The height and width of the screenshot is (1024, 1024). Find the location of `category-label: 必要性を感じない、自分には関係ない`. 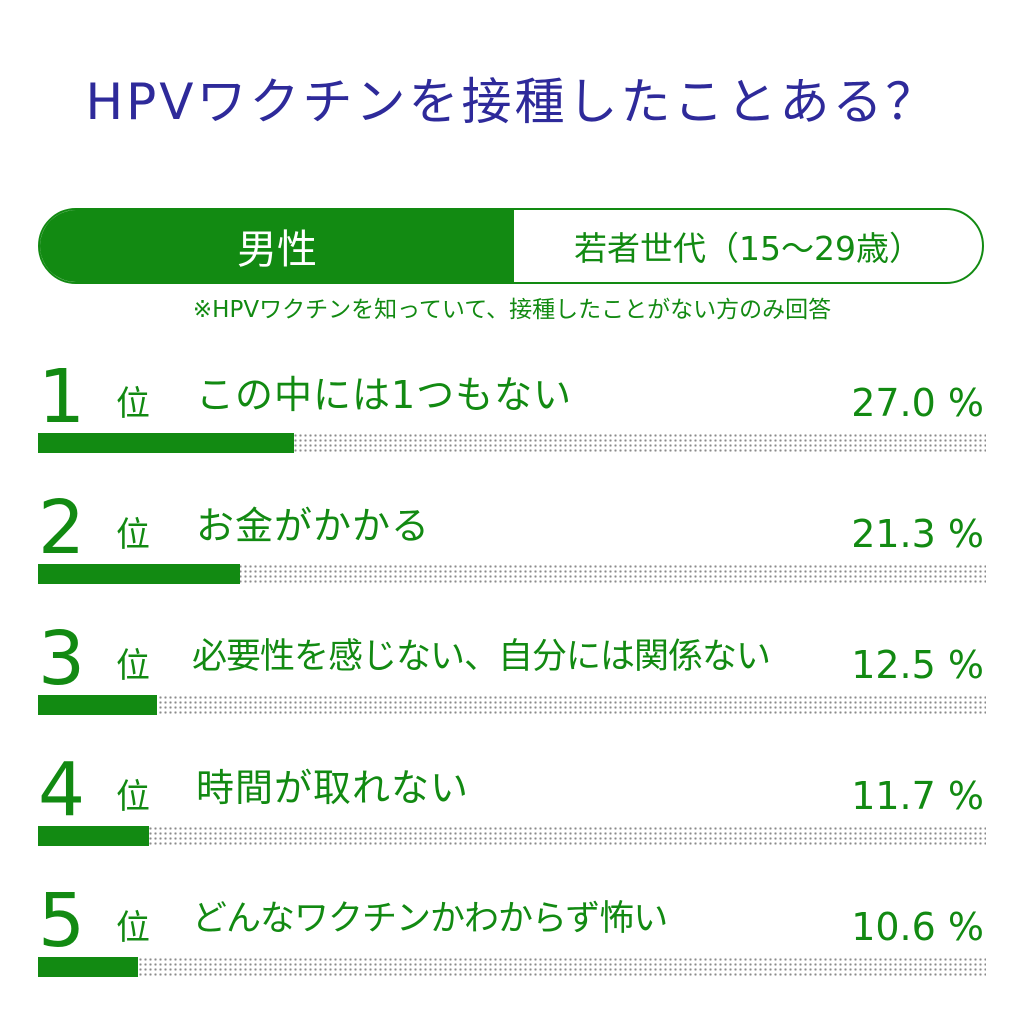

category-label: 必要性を感じない、自分には関係ない is located at coordinates (481, 657).